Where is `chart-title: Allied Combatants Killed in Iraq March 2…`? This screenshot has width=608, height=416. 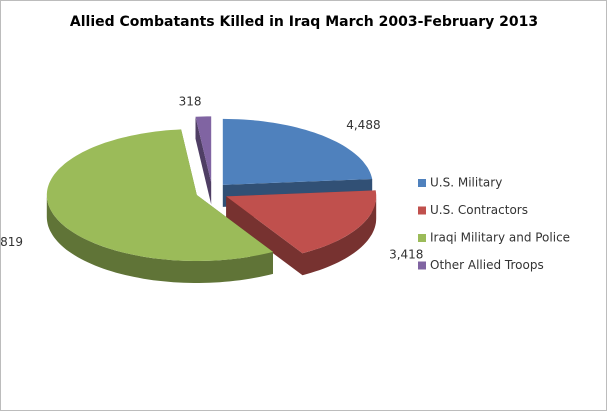
chart-title: Allied Combatants Killed in Iraq March 2… is located at coordinates (304, 22).